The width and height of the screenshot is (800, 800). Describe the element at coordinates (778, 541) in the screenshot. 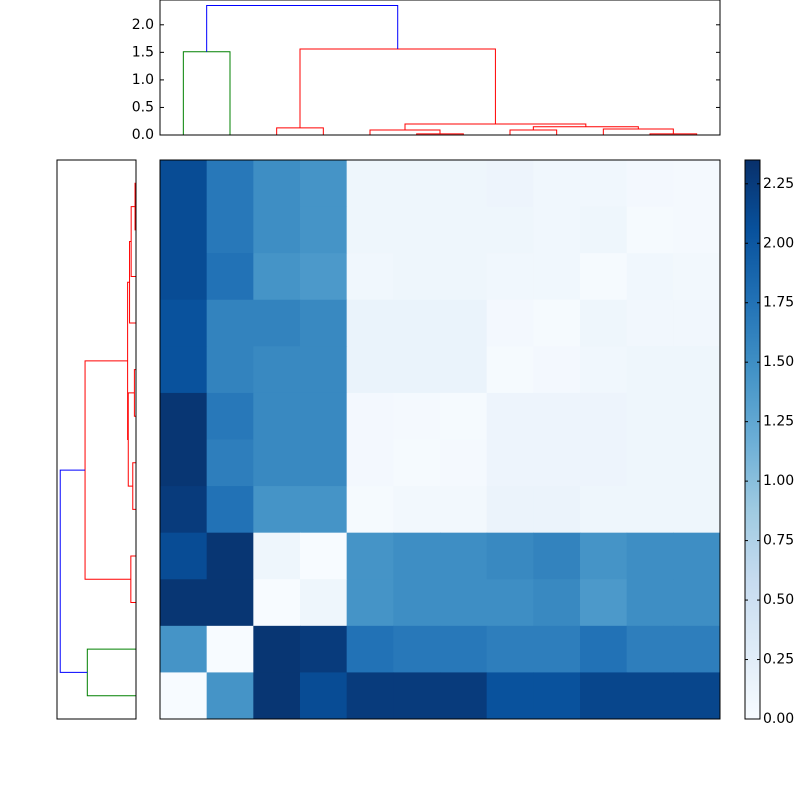

I see `colorbar-tick-label: 0.75` at that location.